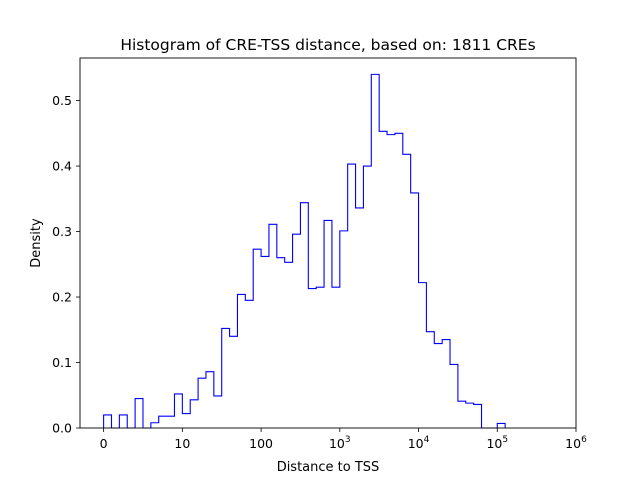 The width and height of the screenshot is (640, 480). Describe the element at coordinates (576, 443) in the screenshot. I see `x-tick-label: 10⁶` at that location.